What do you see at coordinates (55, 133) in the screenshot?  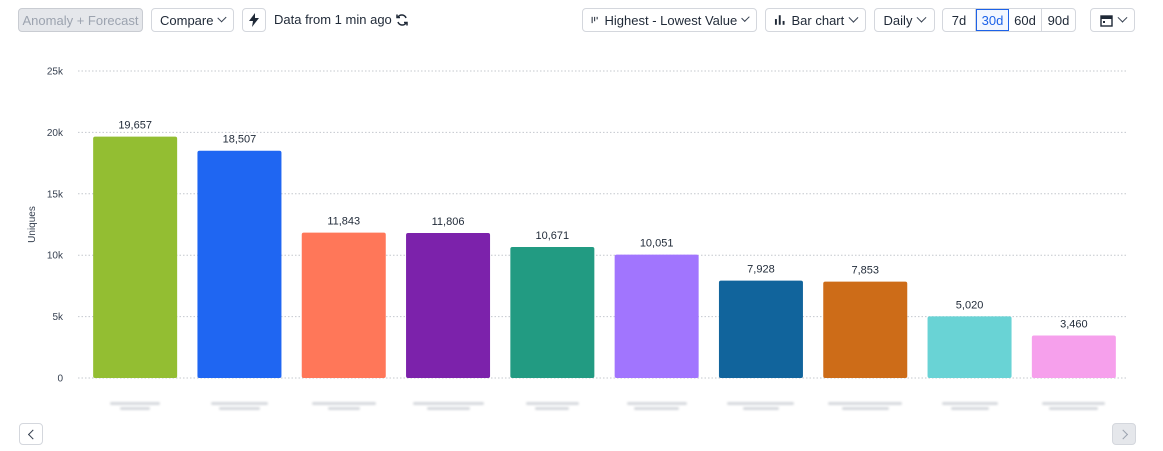 I see `y-tick-label: 20k` at bounding box center [55, 133].